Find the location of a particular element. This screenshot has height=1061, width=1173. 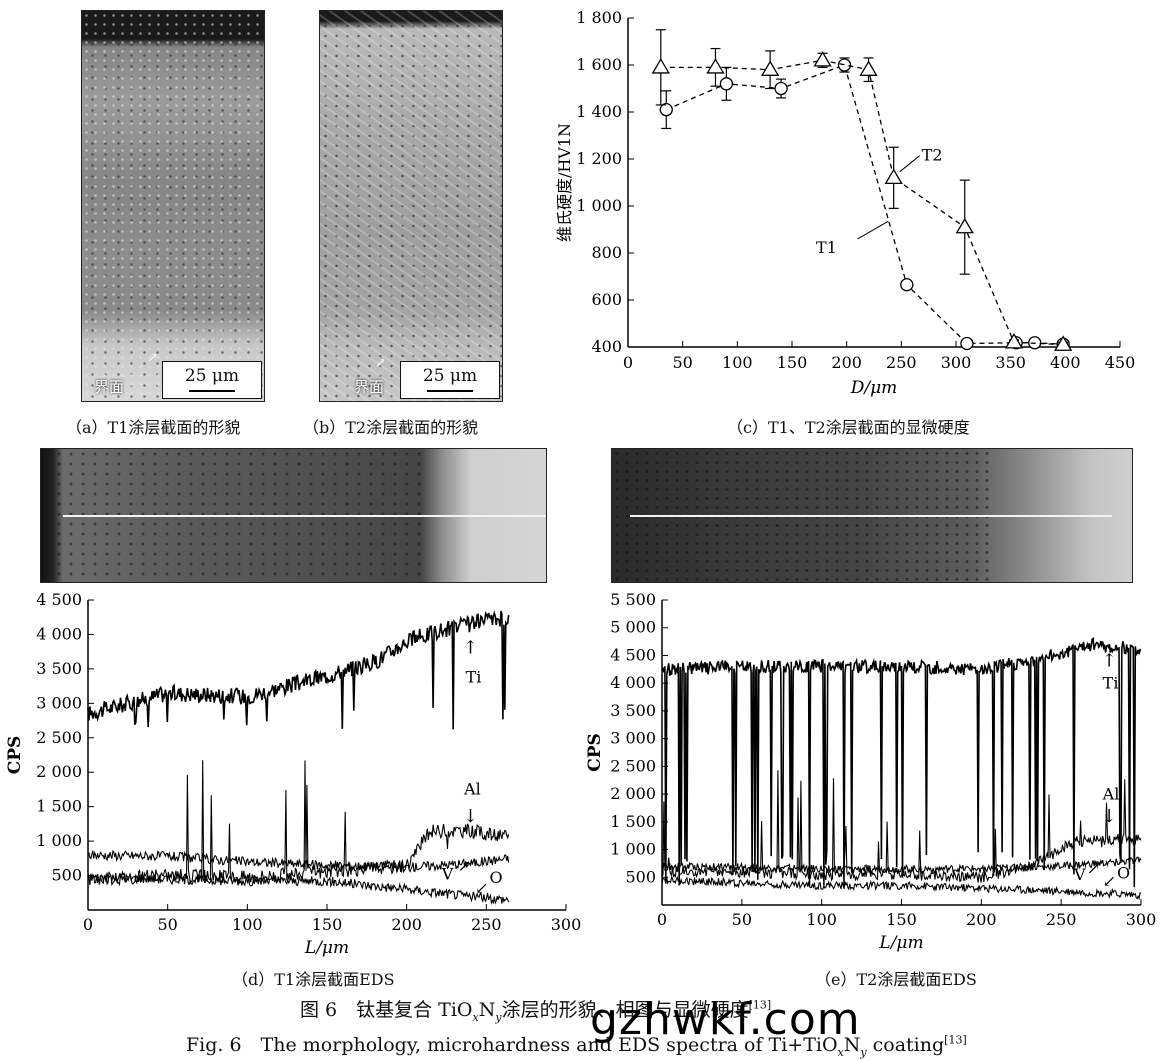

x-tick-label: 450 is located at coordinates (1120, 362).